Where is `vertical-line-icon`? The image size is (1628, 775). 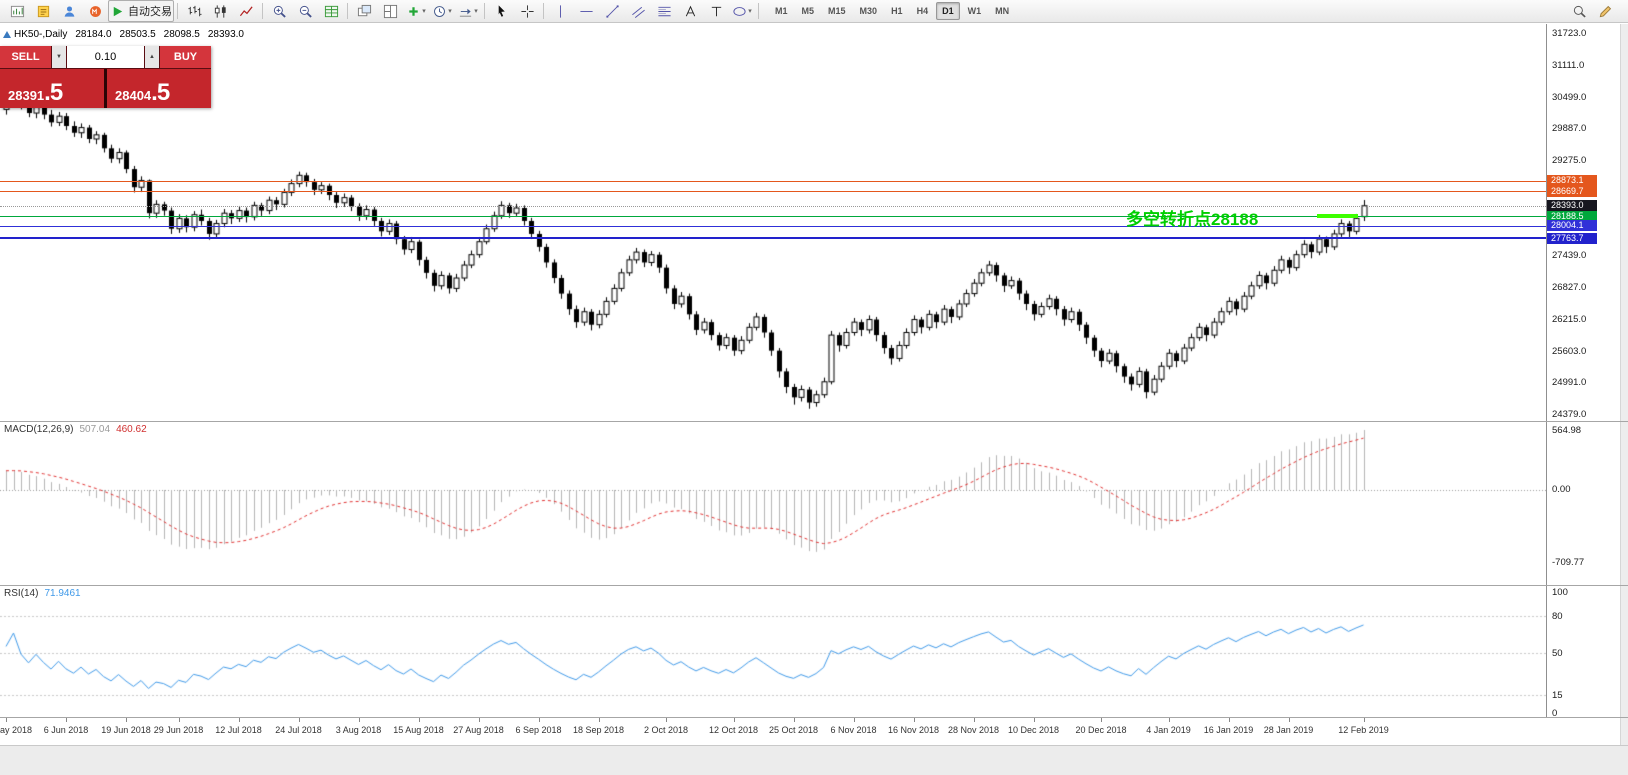
vertical-line-icon is located at coordinates (560, 11).